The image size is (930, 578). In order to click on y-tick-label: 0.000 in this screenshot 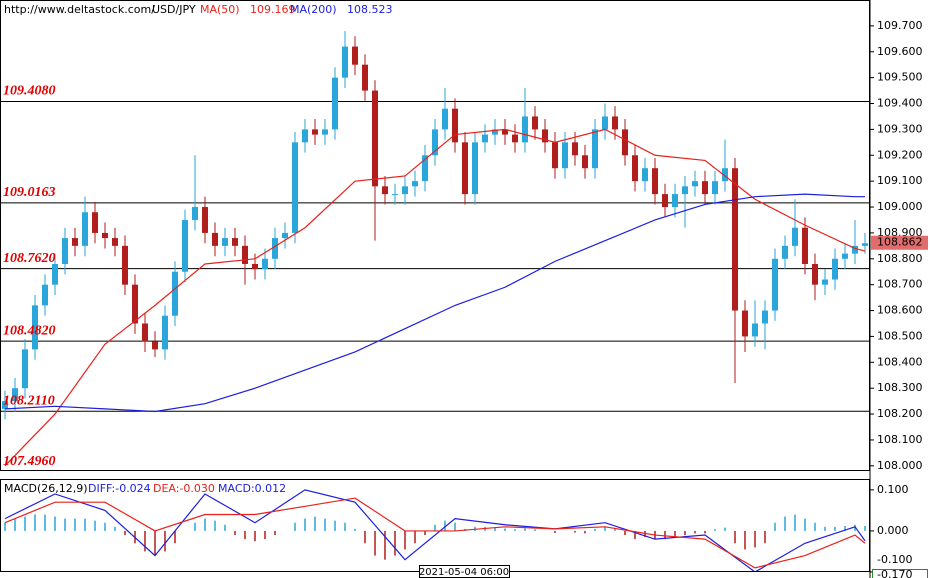, I will do `click(893, 530)`.